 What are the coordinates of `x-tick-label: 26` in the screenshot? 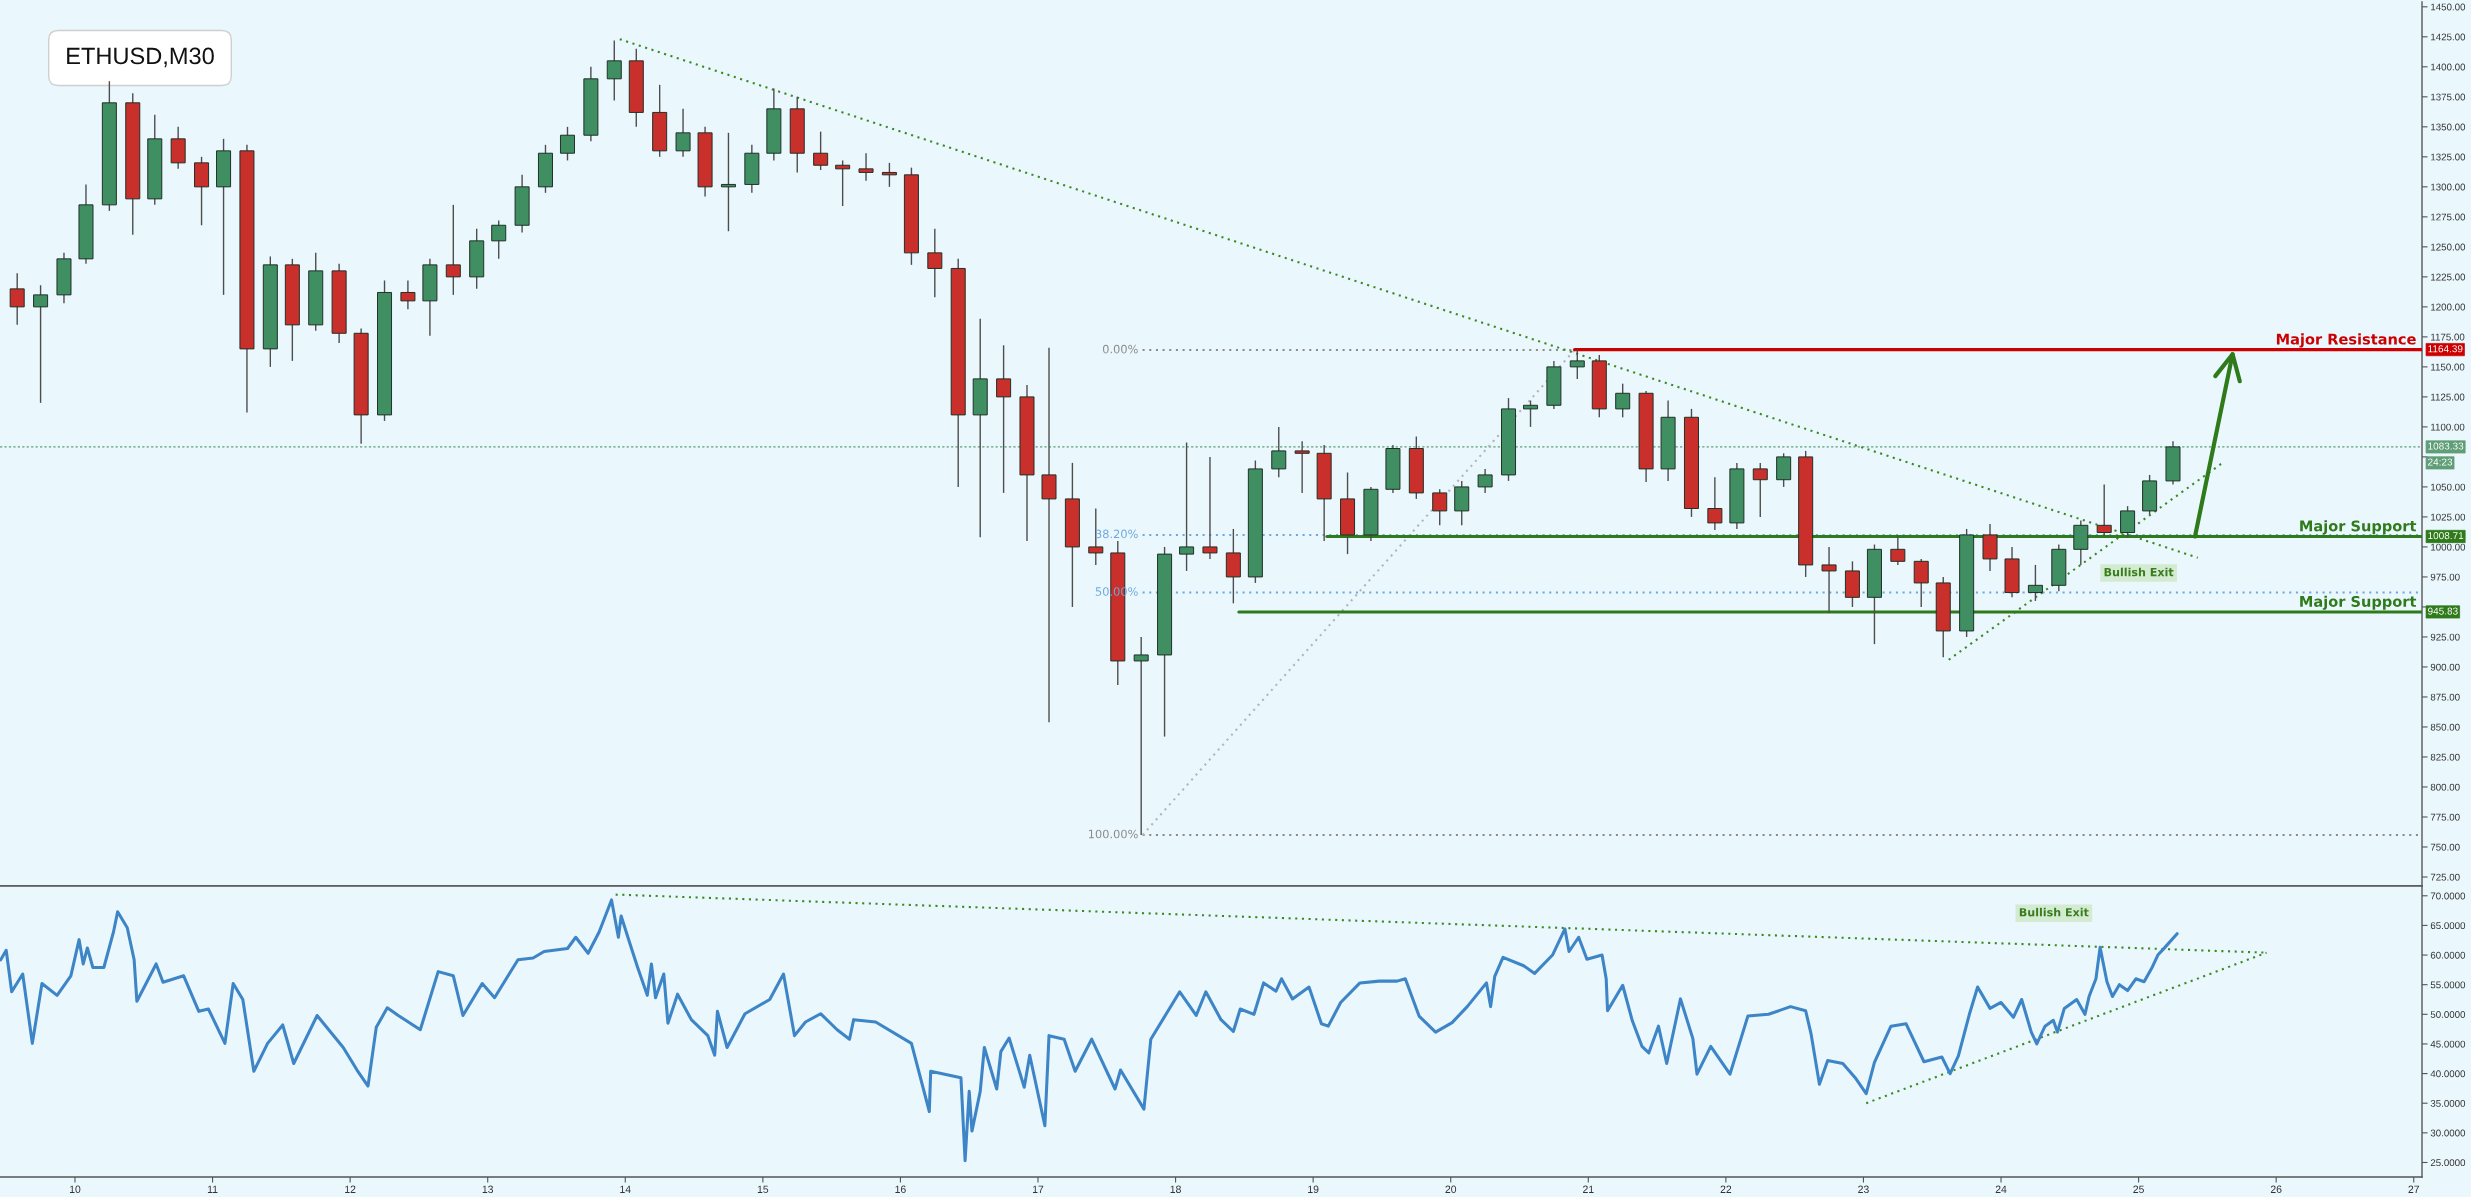 It's located at (2276, 1189).